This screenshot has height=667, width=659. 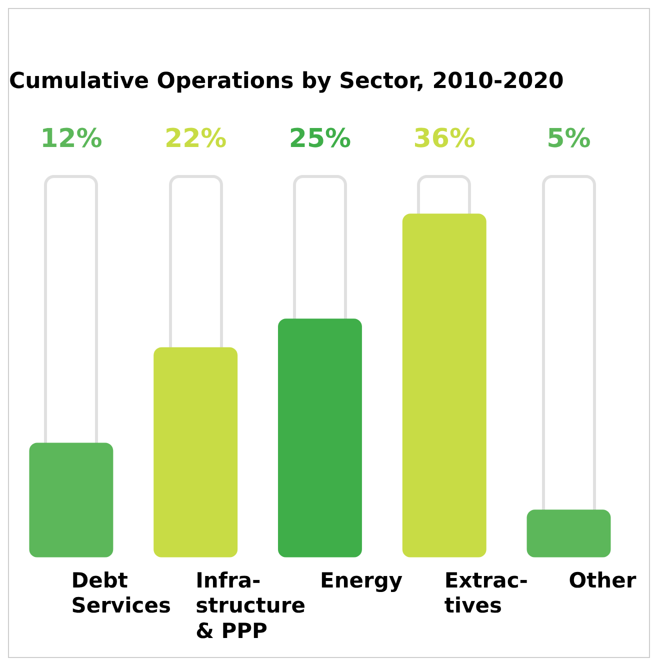 What do you see at coordinates (568, 139) in the screenshot?
I see `data-label: 5%` at bounding box center [568, 139].